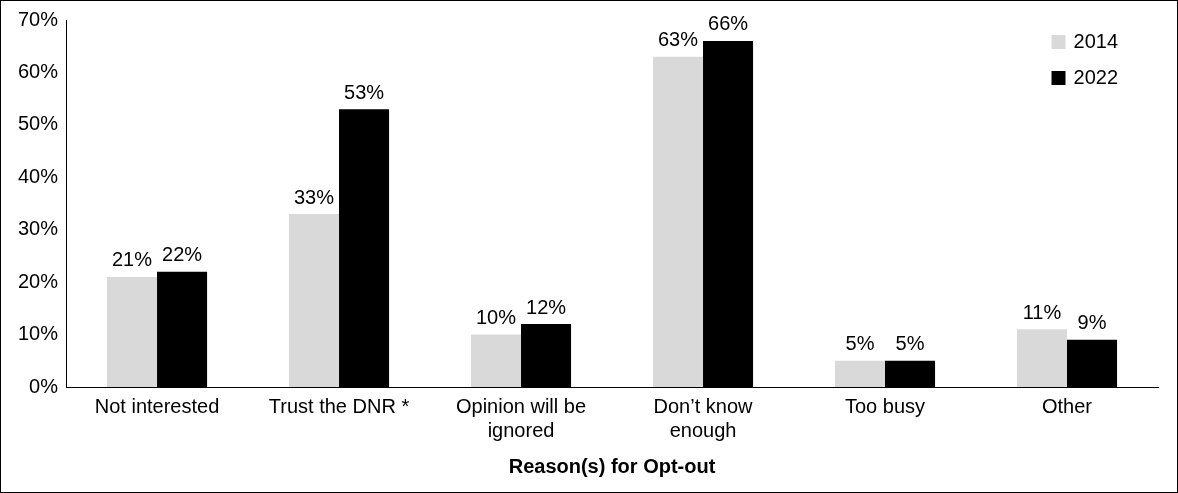  I want to click on x-tick-label: Don’t know enough, so click(703, 417).